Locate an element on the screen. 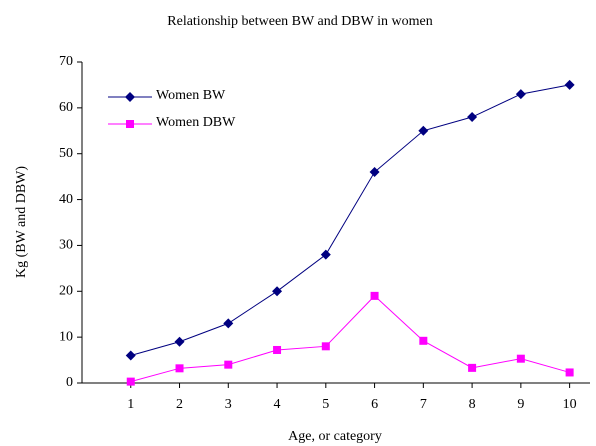 Image resolution: width=596 pixels, height=446 pixels. legend-label: Women BW is located at coordinates (191, 95).